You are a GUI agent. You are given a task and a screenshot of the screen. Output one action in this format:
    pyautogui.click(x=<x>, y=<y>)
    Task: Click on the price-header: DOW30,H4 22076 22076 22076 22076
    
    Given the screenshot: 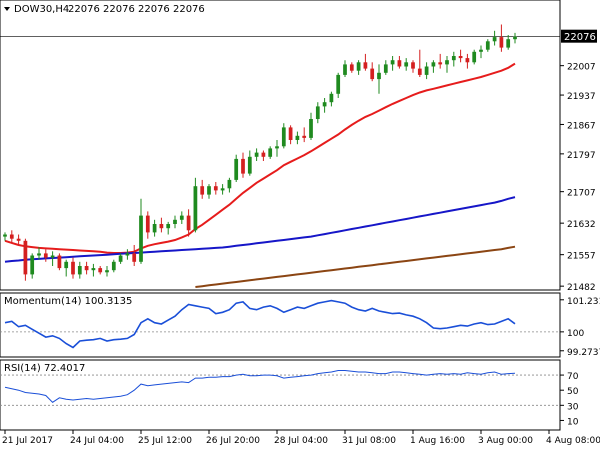 What is the action you would take?
    pyautogui.click(x=104, y=9)
    